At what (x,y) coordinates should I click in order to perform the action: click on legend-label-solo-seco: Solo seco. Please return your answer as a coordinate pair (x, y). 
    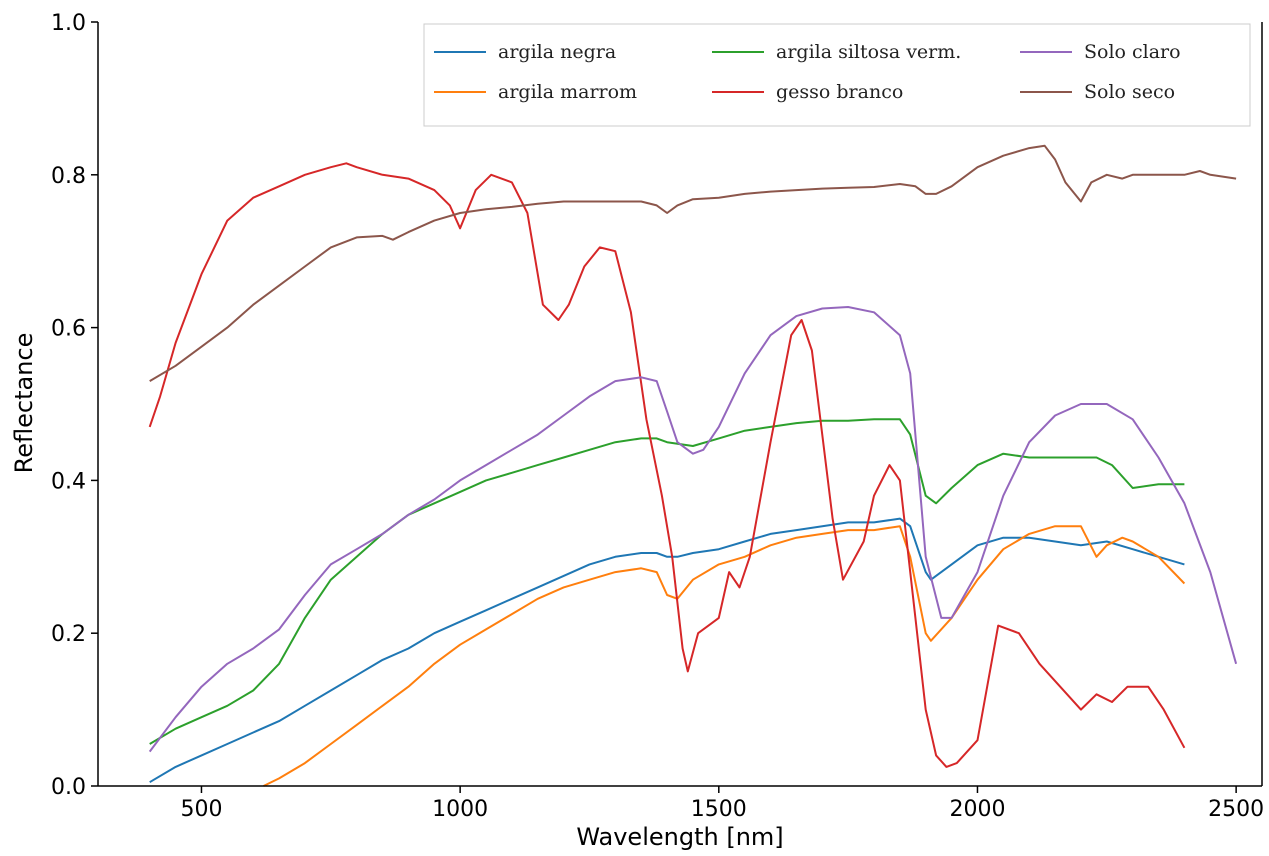
    Looking at the image, I should click on (1129, 92).